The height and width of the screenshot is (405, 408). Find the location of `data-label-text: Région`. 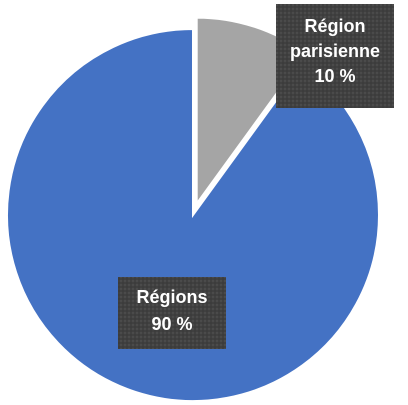

data-label-text: Région is located at coordinates (335, 26).